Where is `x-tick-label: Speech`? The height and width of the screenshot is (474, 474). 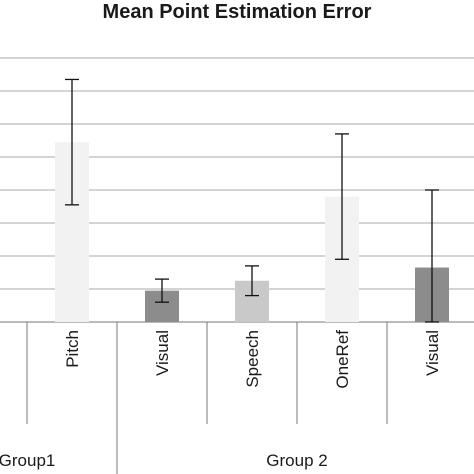 x-tick-label: Speech is located at coordinates (252, 359).